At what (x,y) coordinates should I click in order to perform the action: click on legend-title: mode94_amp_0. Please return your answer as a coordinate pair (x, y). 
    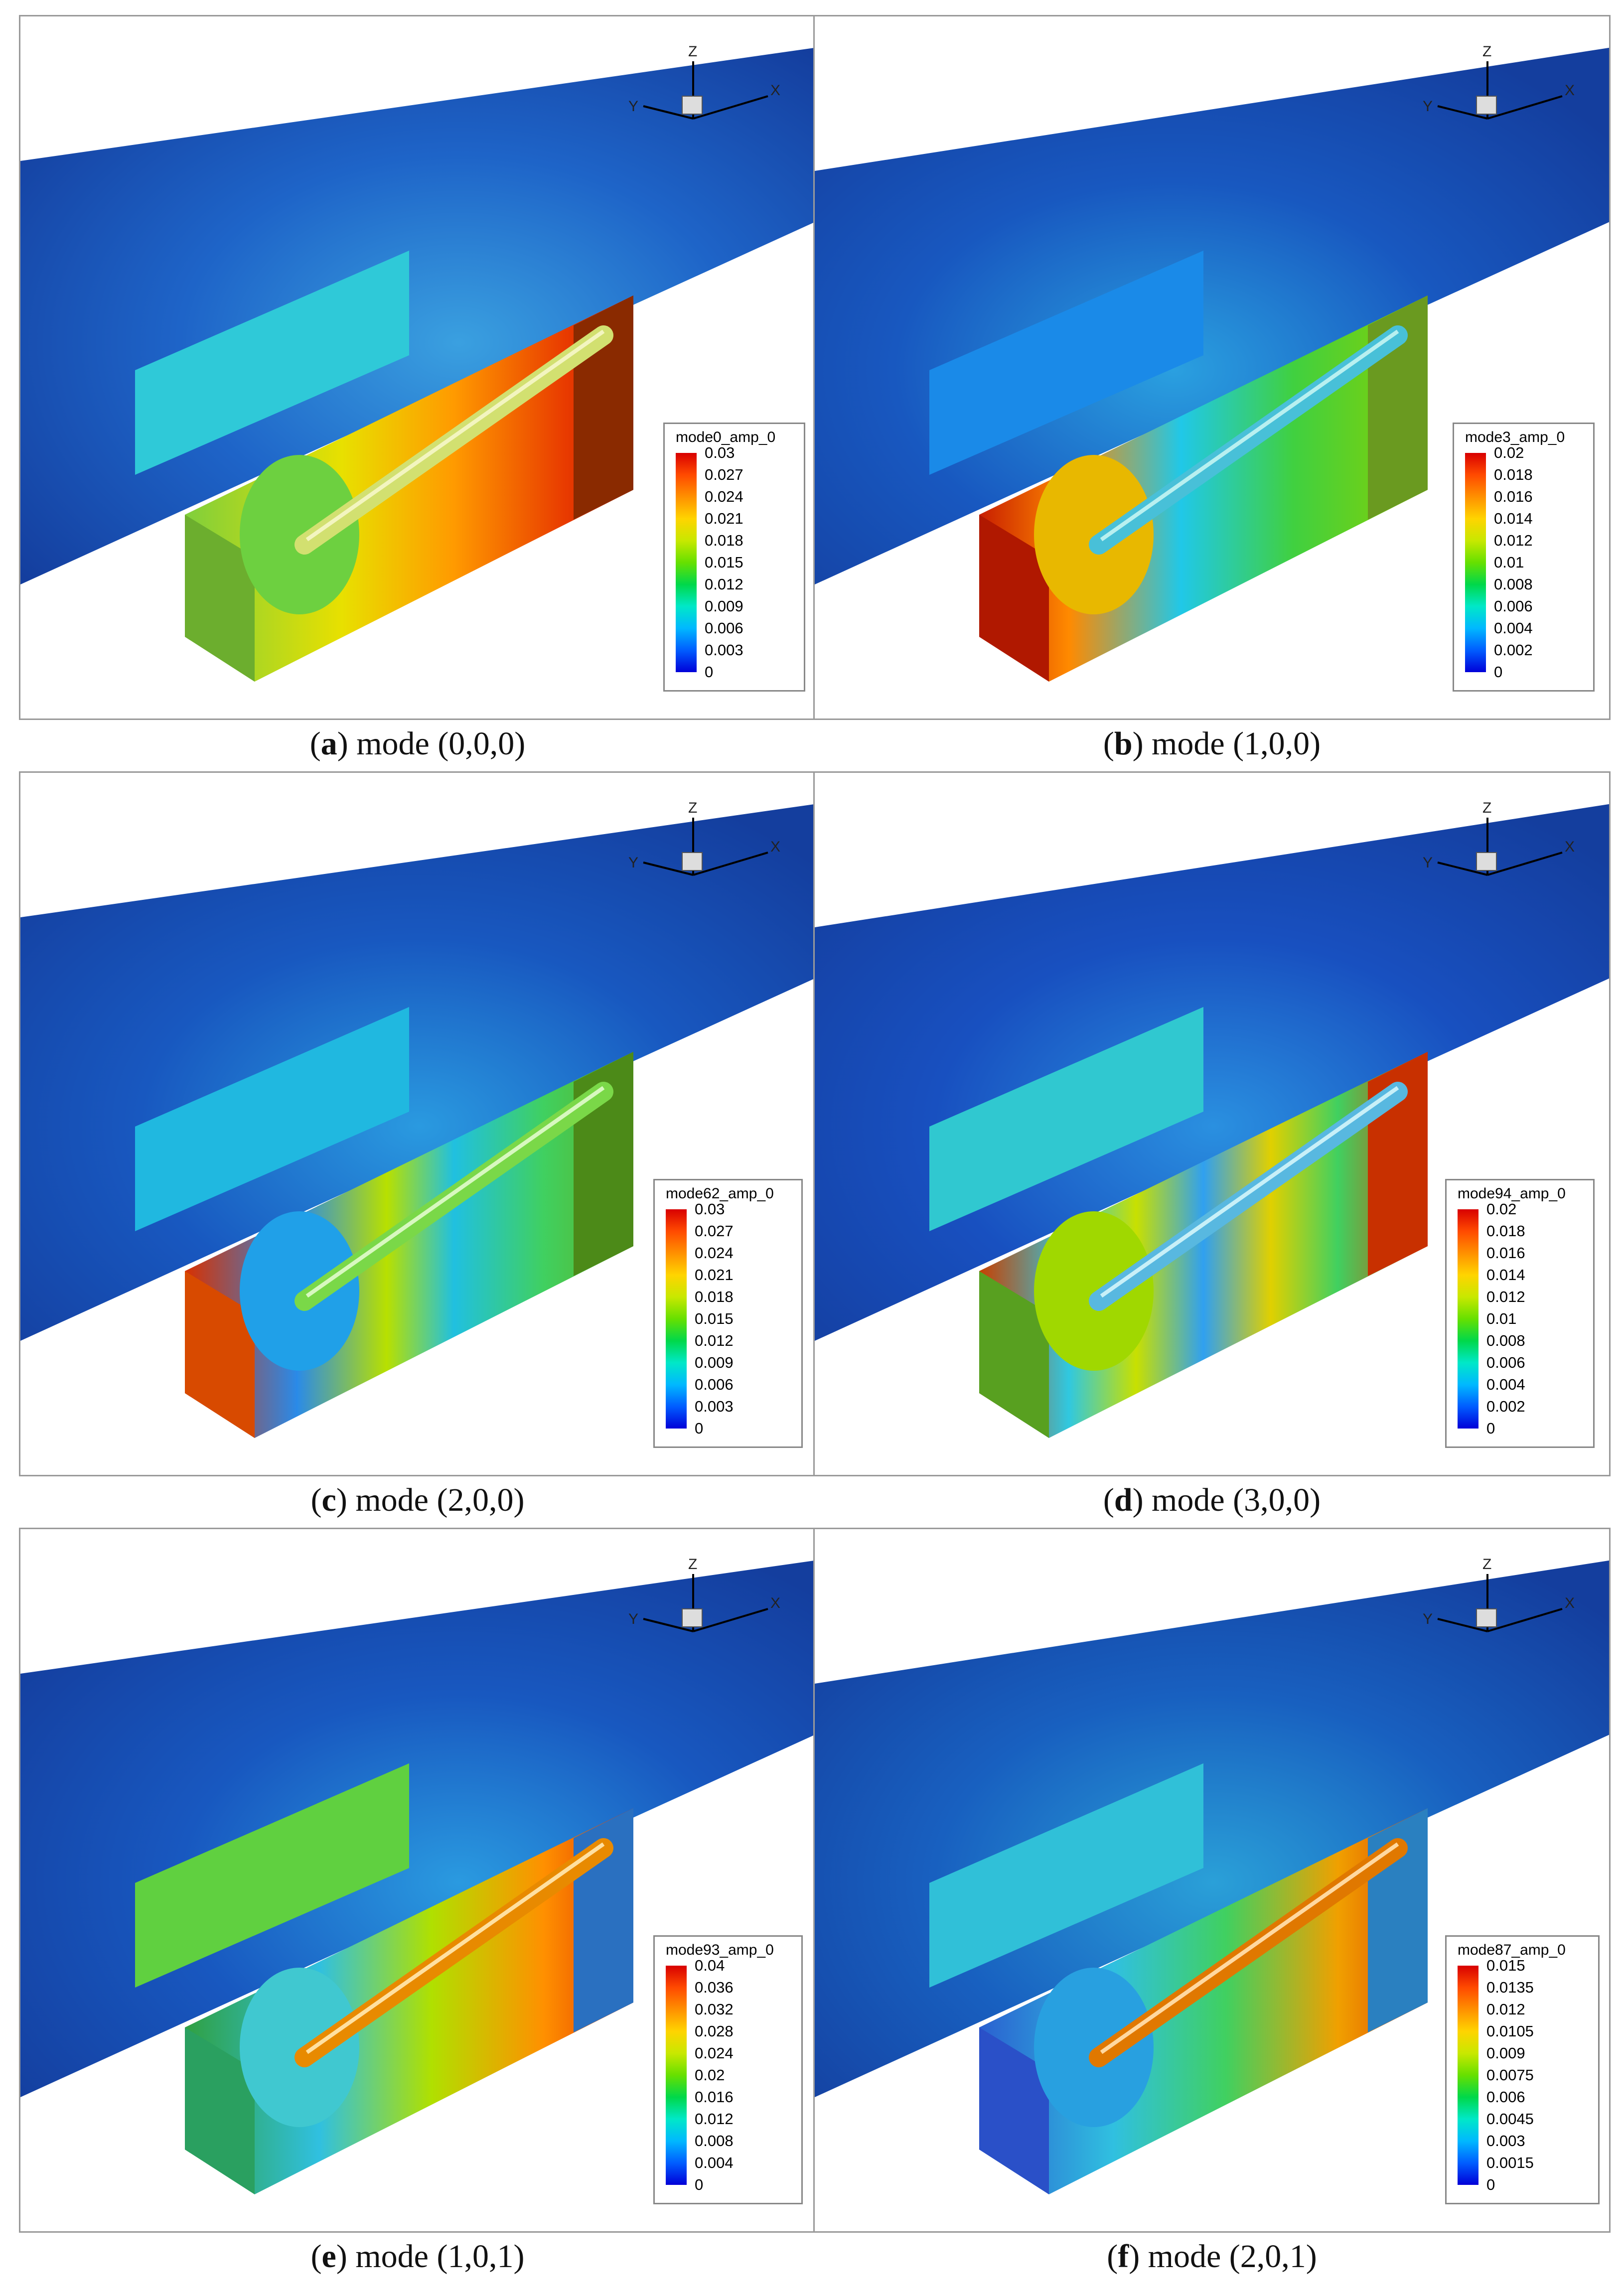
    Looking at the image, I should click on (1512, 1193).